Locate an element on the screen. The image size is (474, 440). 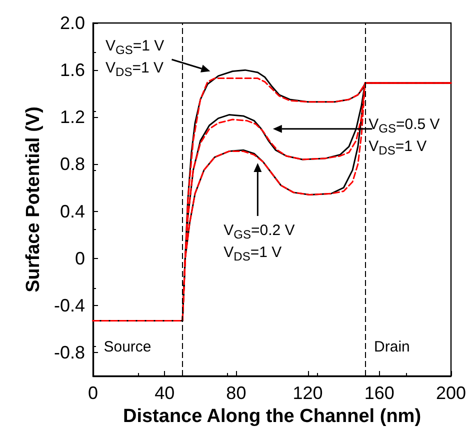
annotation: Source is located at coordinates (128, 347).